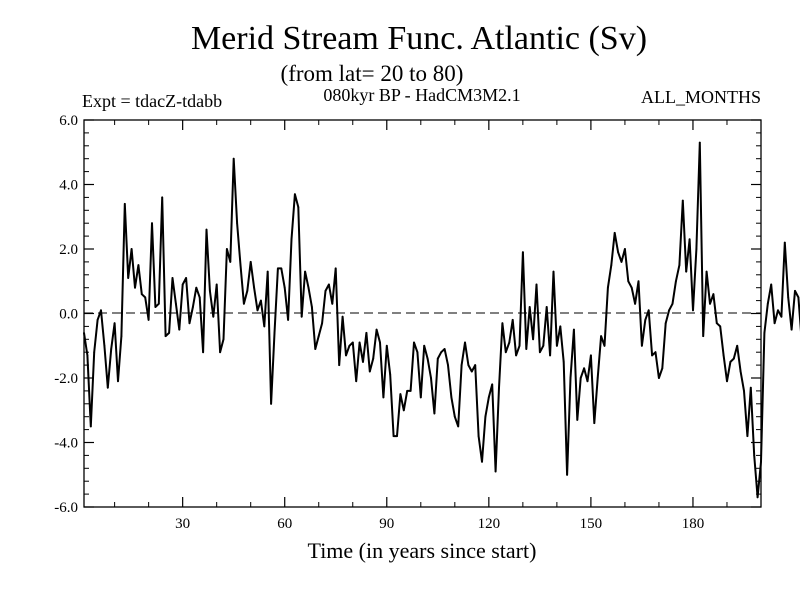 The image size is (800, 600). I want to click on y-tick-label: 4.0, so click(68, 186).